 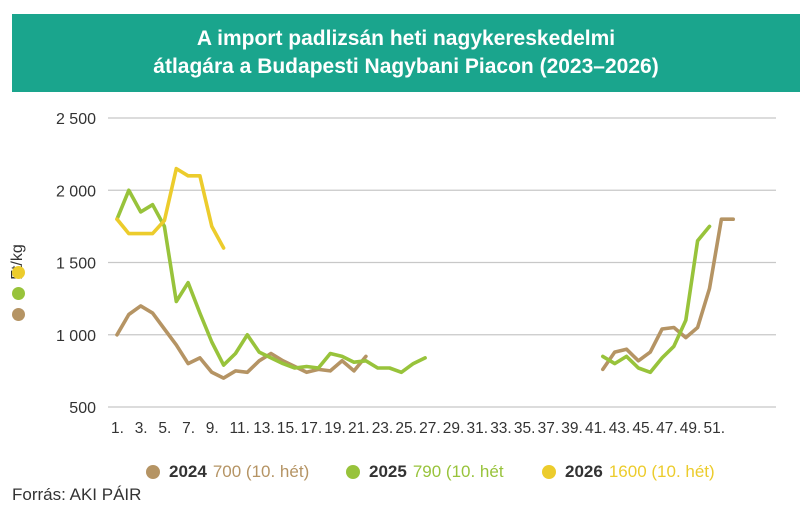 What do you see at coordinates (383, 428) in the screenshot?
I see `x-tick-label: 23.` at bounding box center [383, 428].